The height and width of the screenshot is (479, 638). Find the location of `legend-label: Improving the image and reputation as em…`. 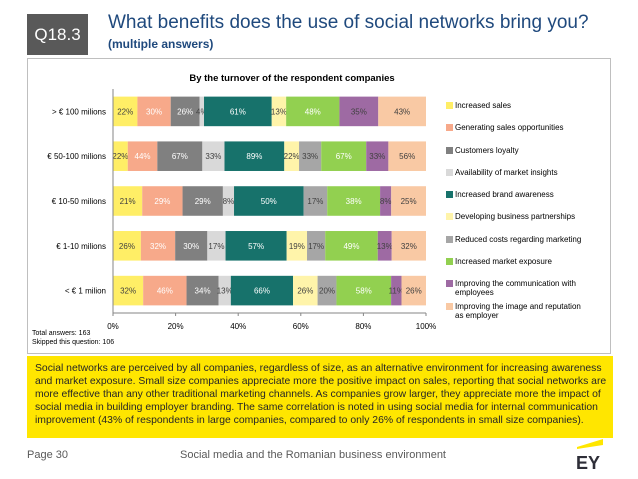

legend-label: Improving the image and reputation as em… is located at coordinates (518, 311).